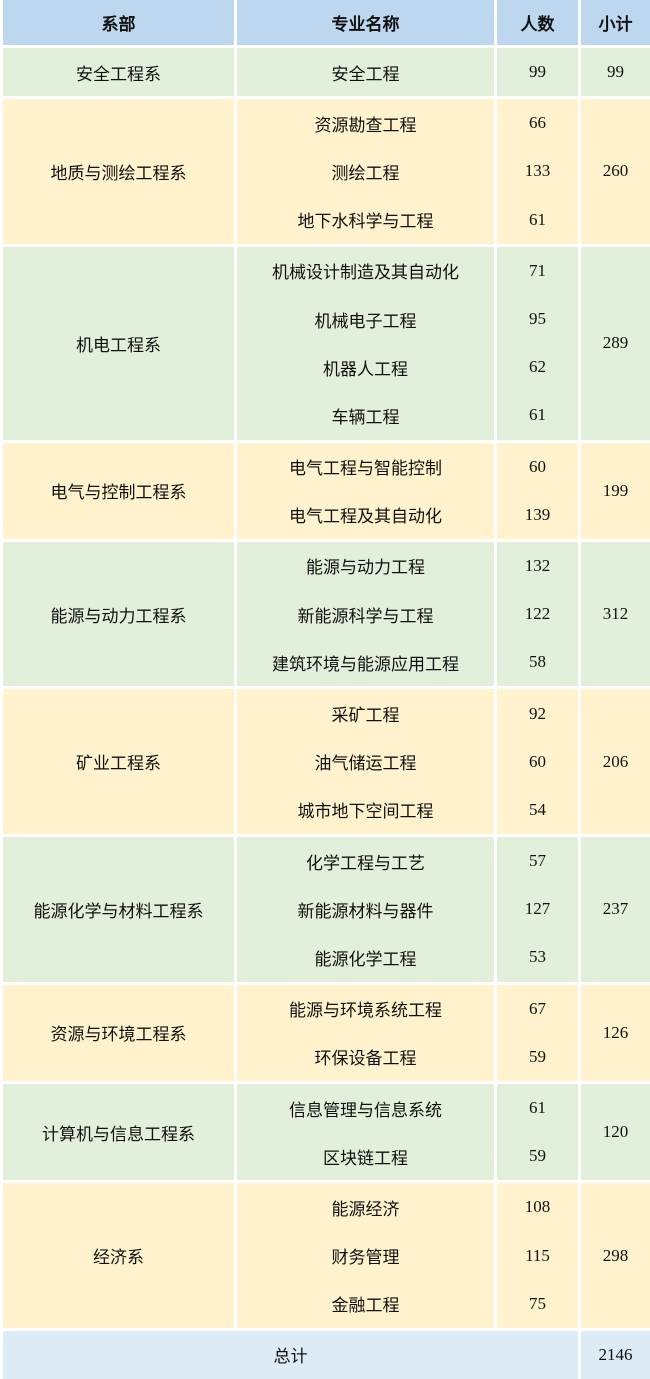 Image resolution: width=650 pixels, height=1379 pixels. What do you see at coordinates (615, 1032) in the screenshot?
I see `subtotal-cell: 126` at bounding box center [615, 1032].